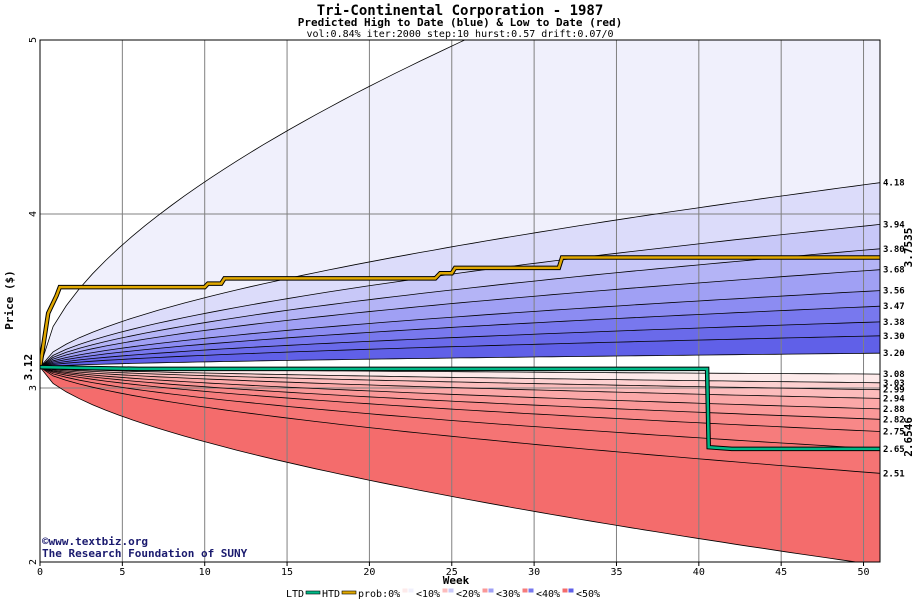 This screenshot has width=920, height=604. I want to click on quantile-label: 3.20, so click(894, 354).